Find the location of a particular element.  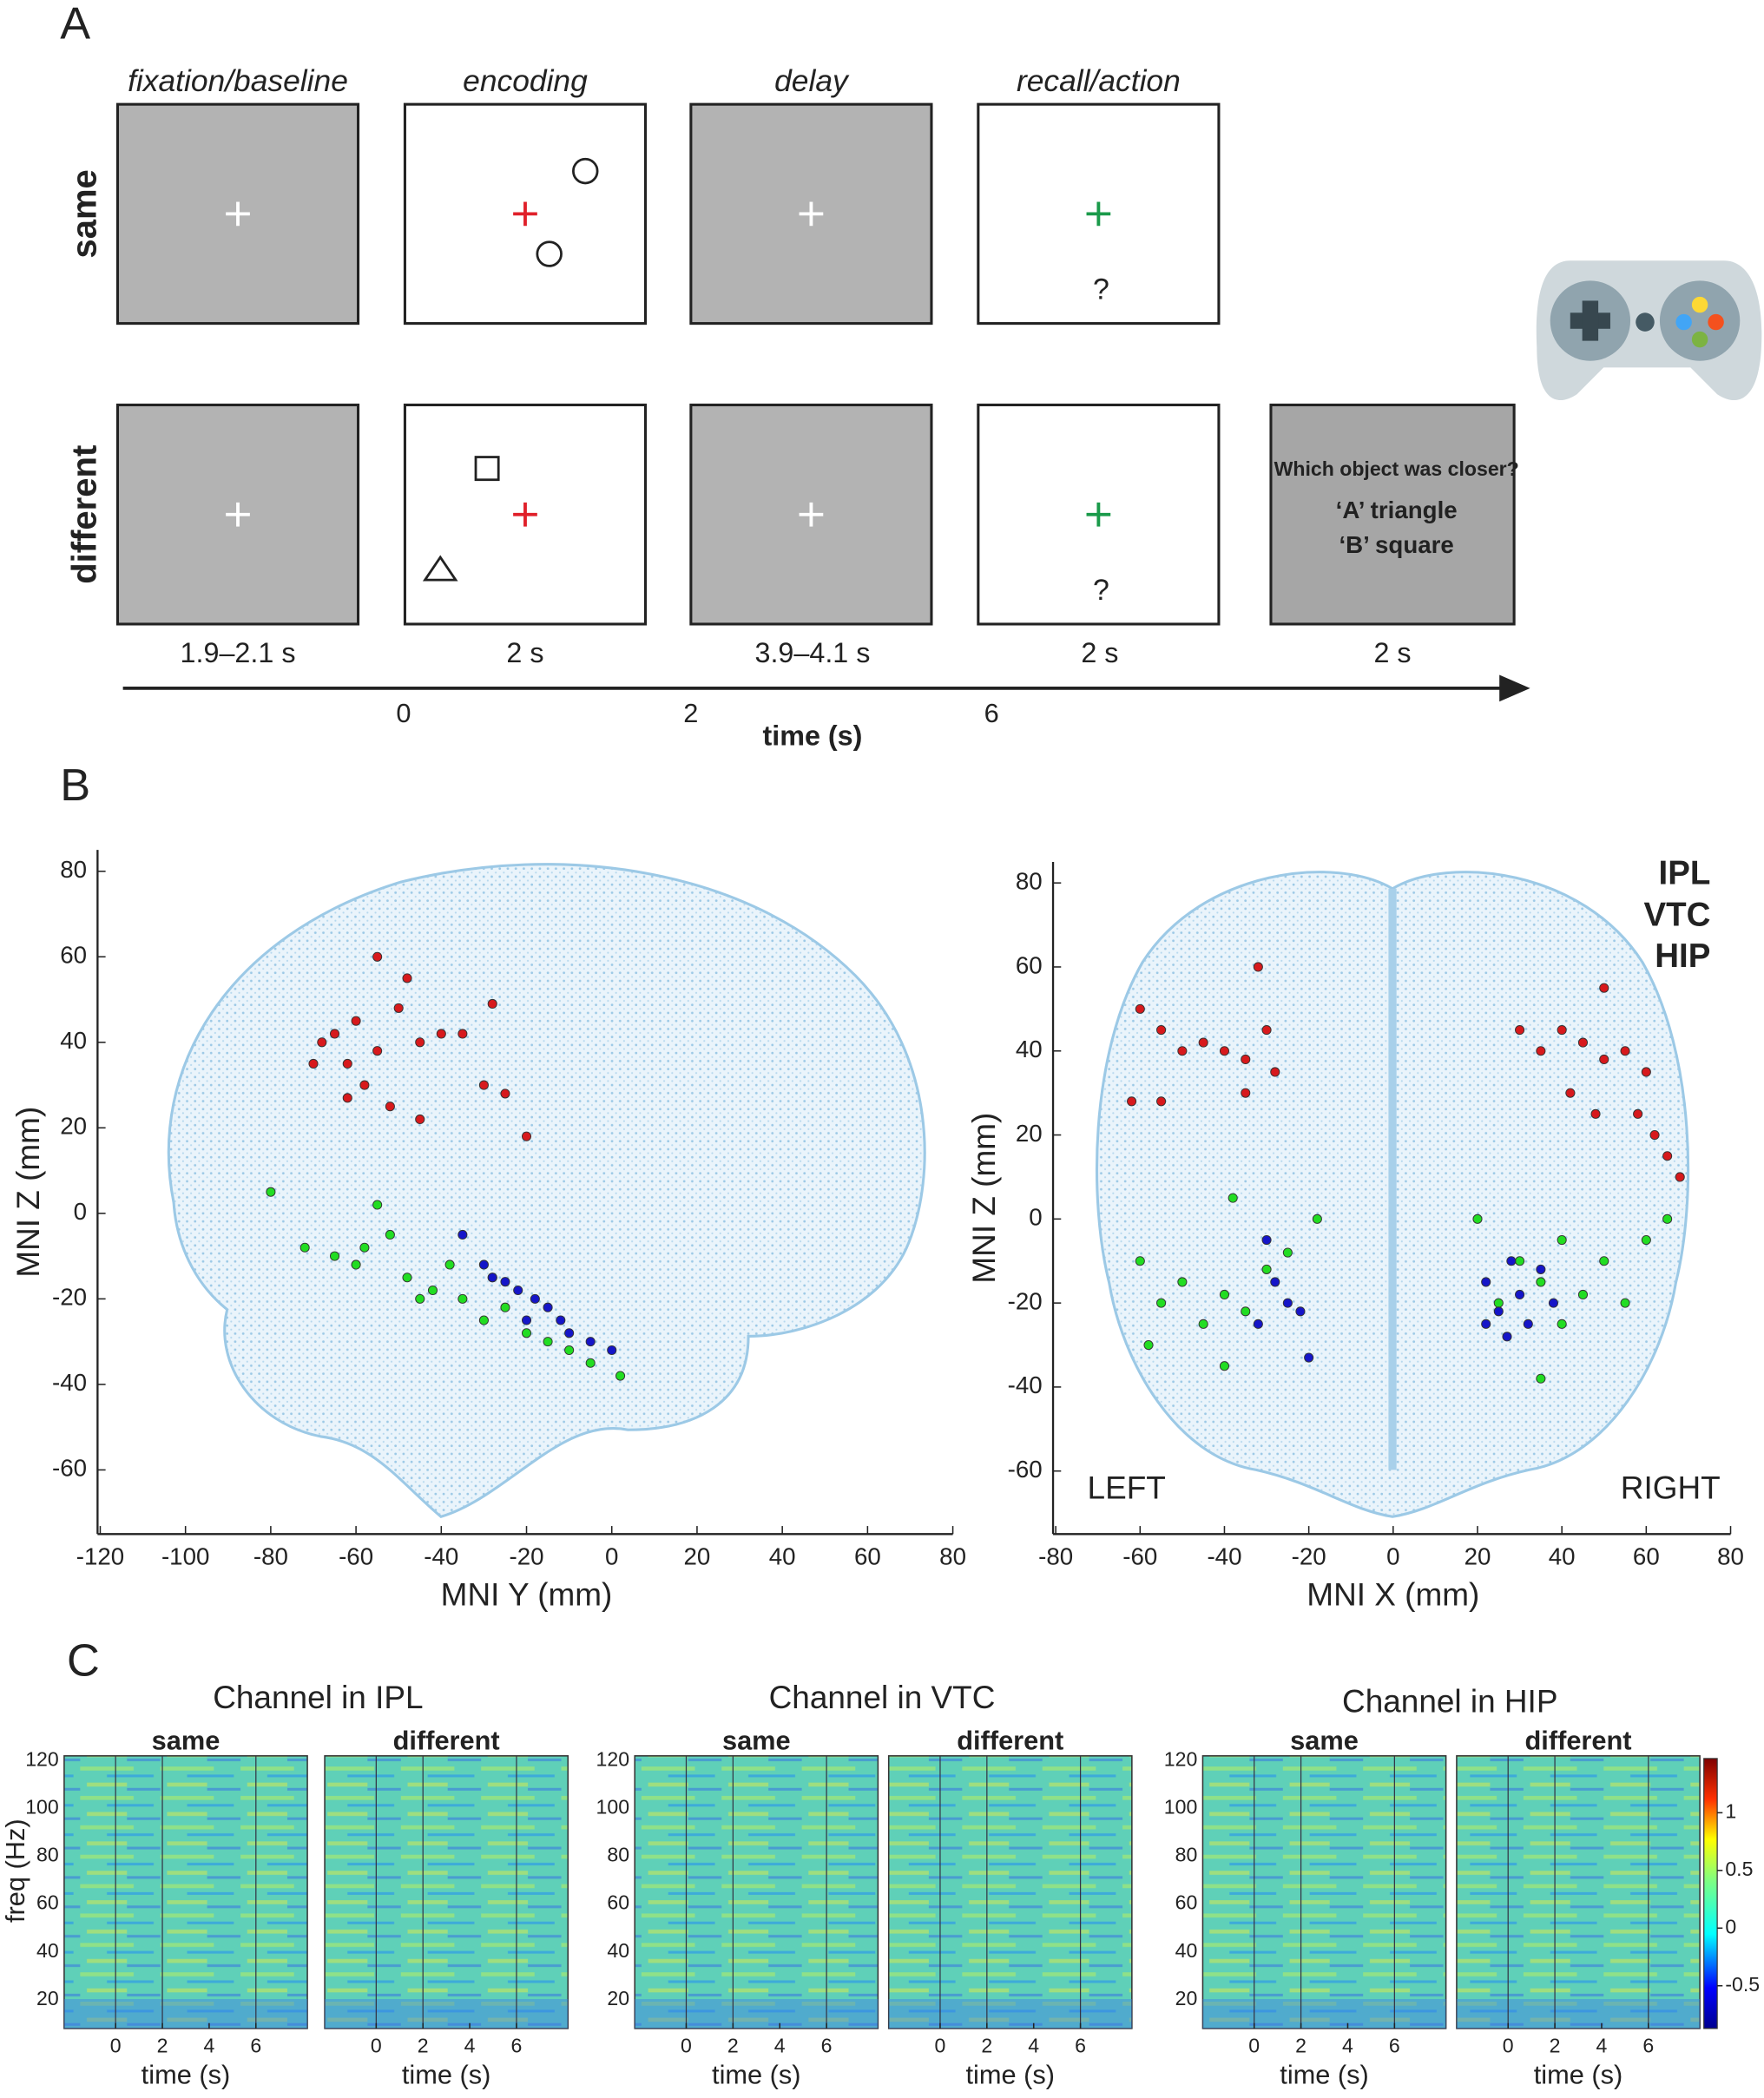

x-axis-label: MNI Y (mm) is located at coordinates (527, 1594).